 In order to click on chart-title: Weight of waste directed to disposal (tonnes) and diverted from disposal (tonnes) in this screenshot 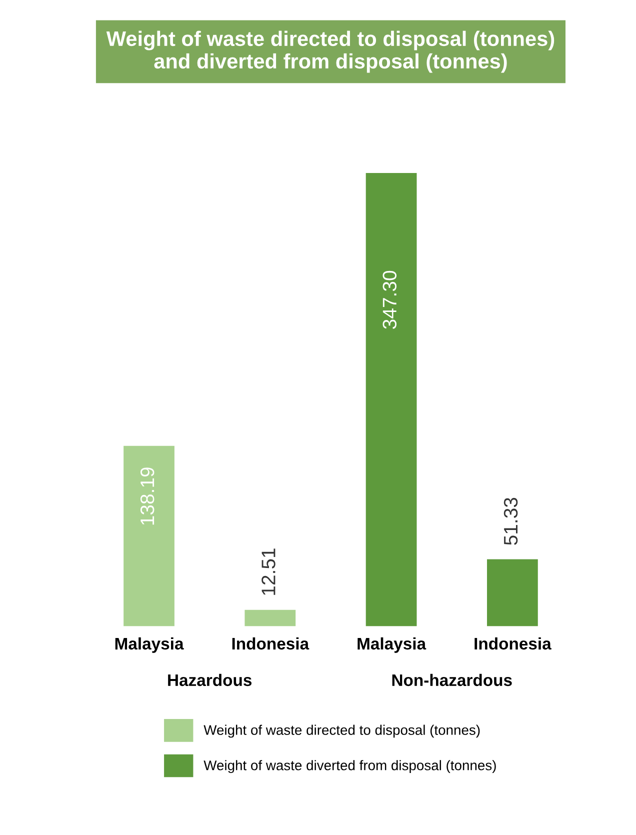, I will do `click(330, 51)`.